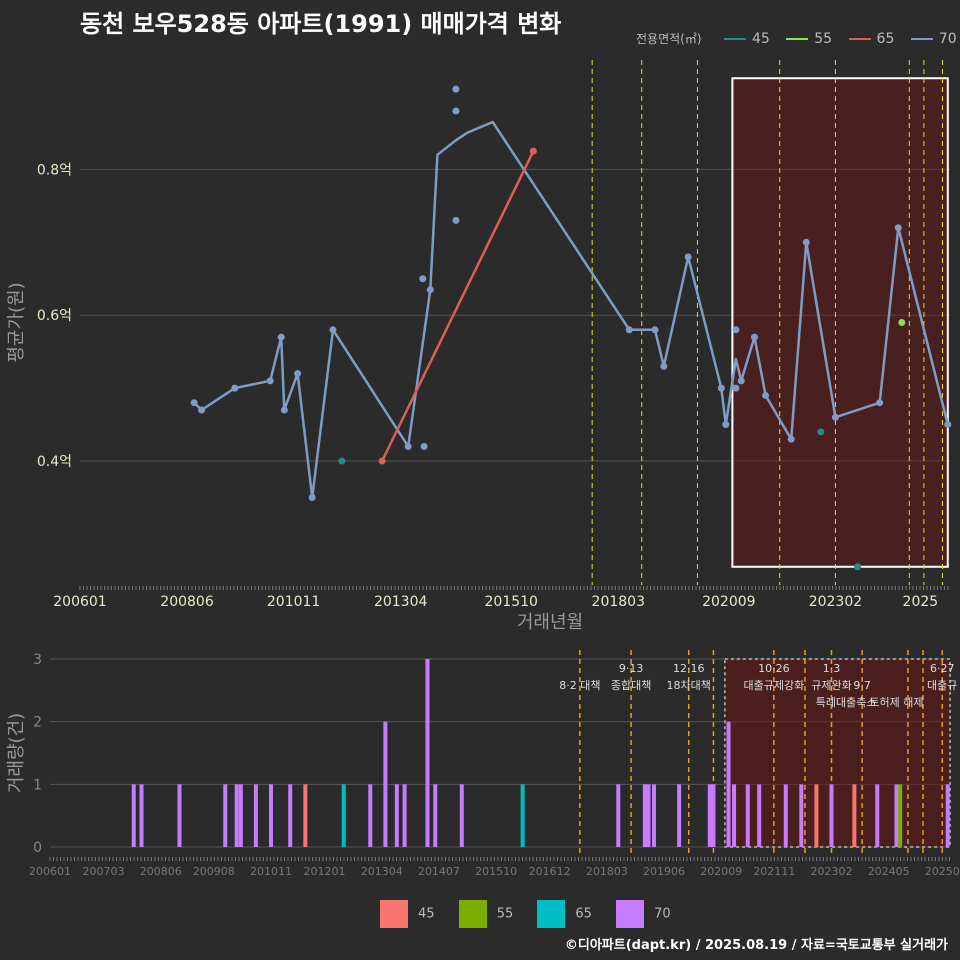  What do you see at coordinates (439, 871) in the screenshot?
I see `bar-x-tick-label: 201407` at bounding box center [439, 871].